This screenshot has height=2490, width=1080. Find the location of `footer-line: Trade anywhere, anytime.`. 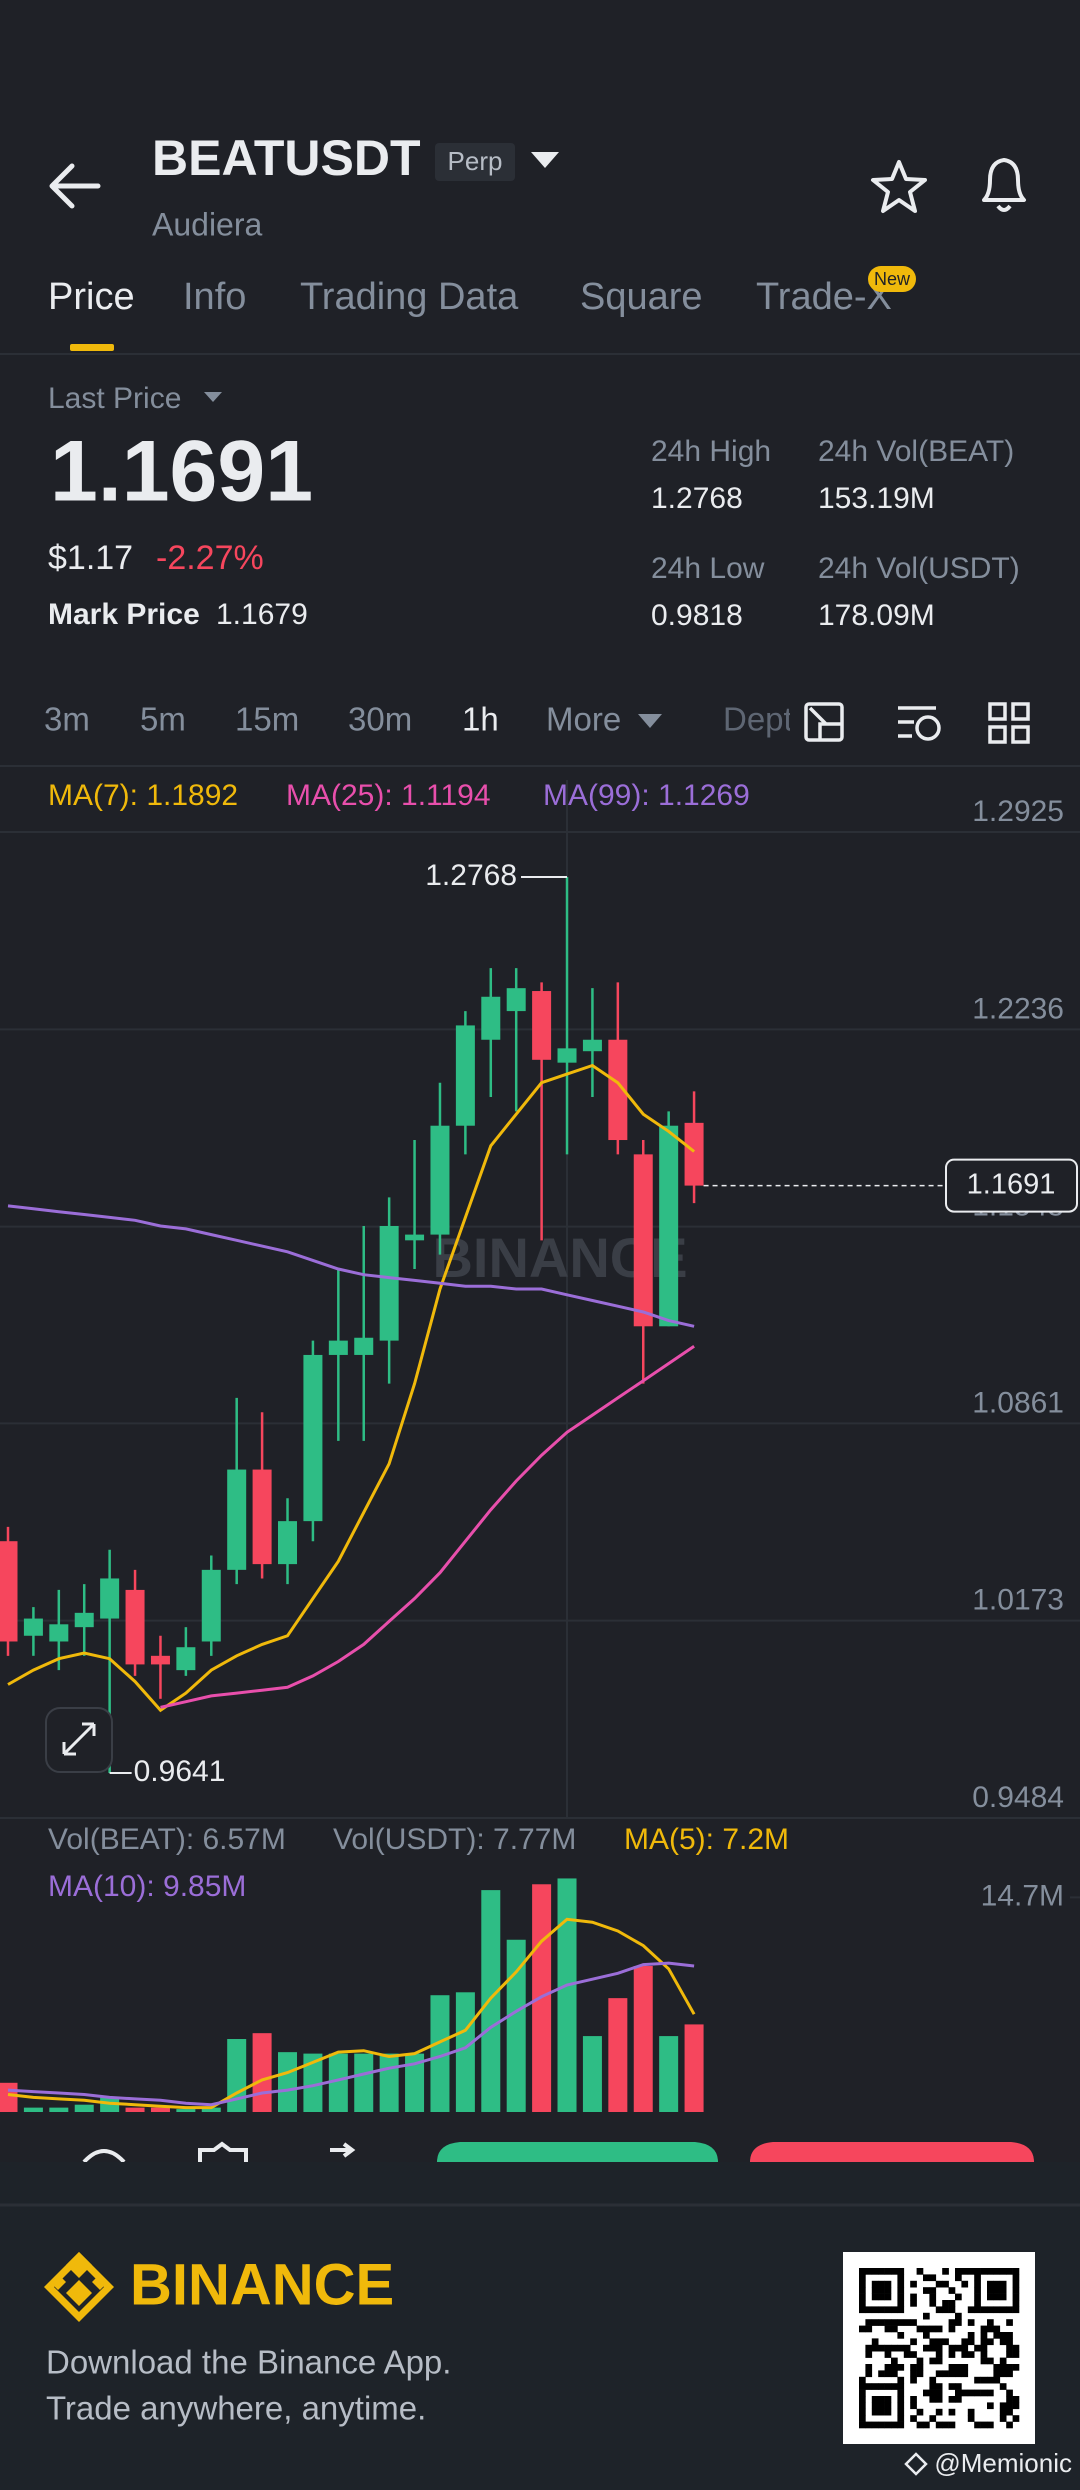

footer-line: Trade anywhere, anytime. is located at coordinates (236, 2408).